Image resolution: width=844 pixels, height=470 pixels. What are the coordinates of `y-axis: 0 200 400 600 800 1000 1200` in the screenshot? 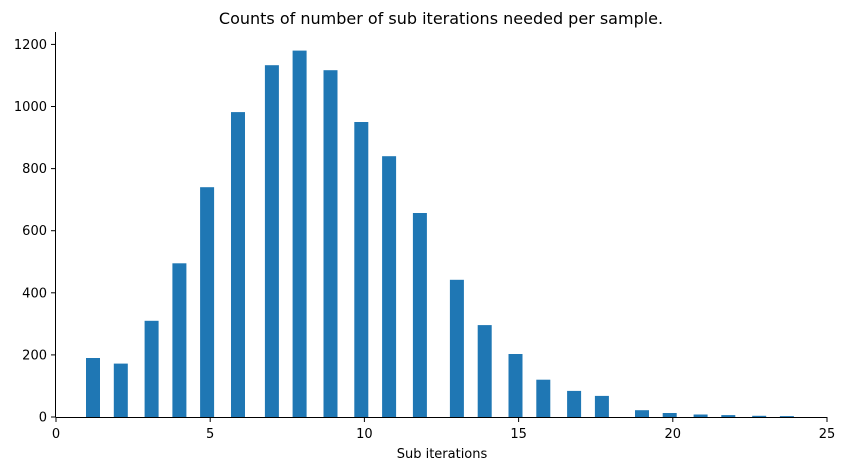 It's located at (35, 229).